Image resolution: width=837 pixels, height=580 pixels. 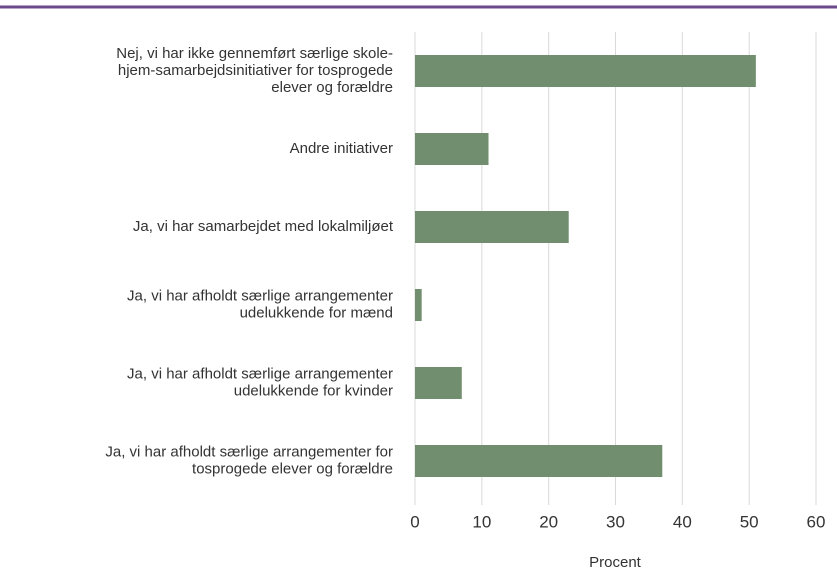 I want to click on x-tick-label: 0, so click(x=414, y=521).